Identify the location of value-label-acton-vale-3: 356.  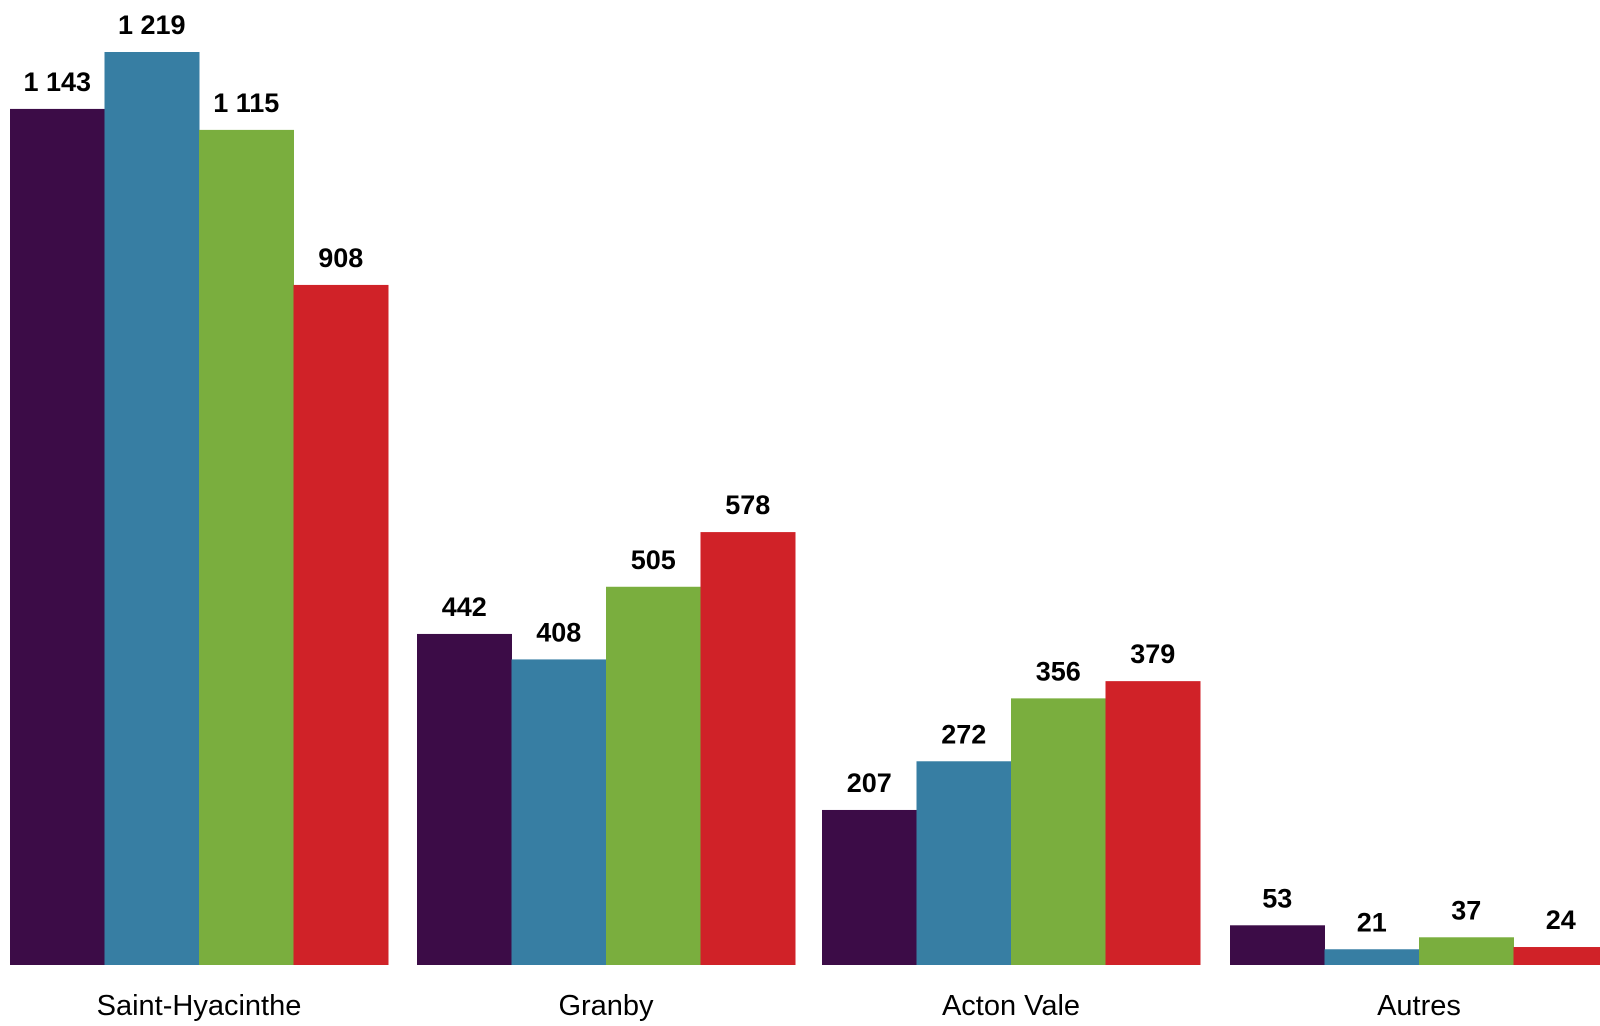
(1058, 671).